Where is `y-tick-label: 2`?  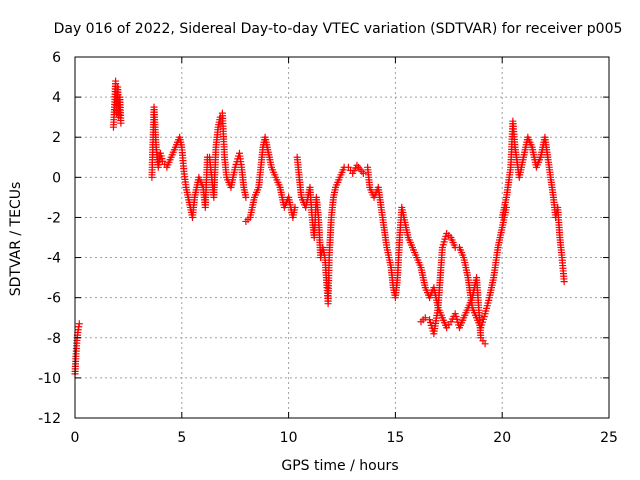 y-tick-label: 2 is located at coordinates (56, 138).